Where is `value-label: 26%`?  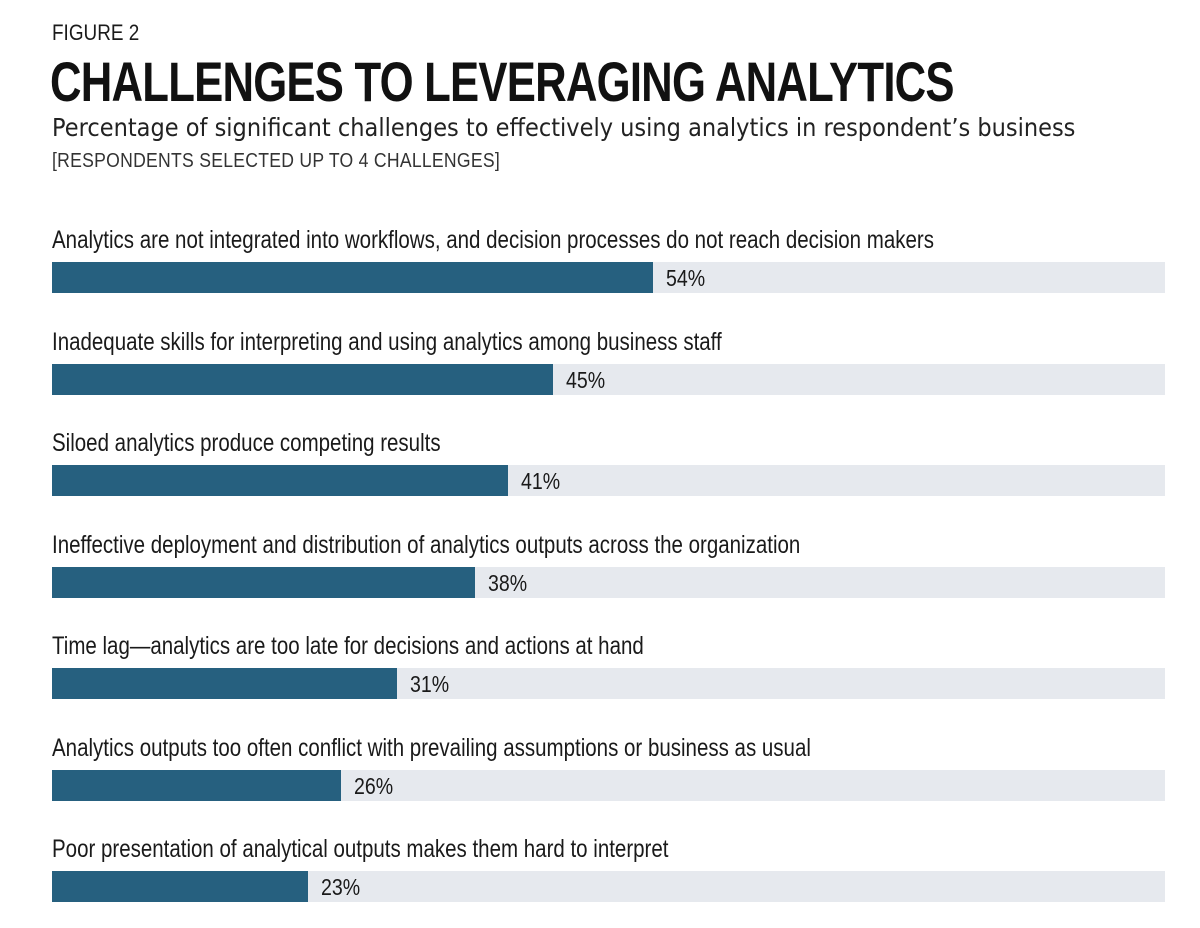 value-label: 26% is located at coordinates (374, 785).